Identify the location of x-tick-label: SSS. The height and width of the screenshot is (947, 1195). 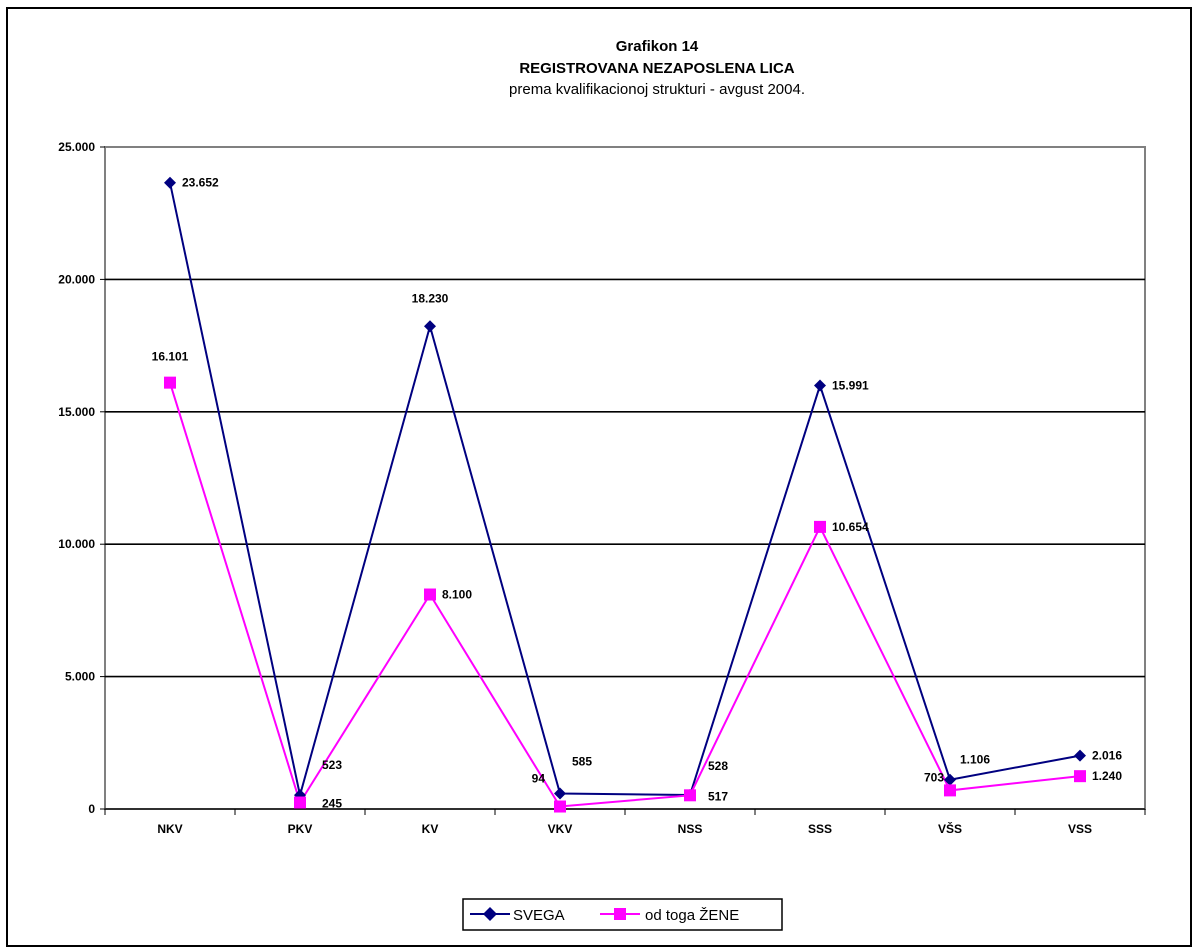
(820, 829).